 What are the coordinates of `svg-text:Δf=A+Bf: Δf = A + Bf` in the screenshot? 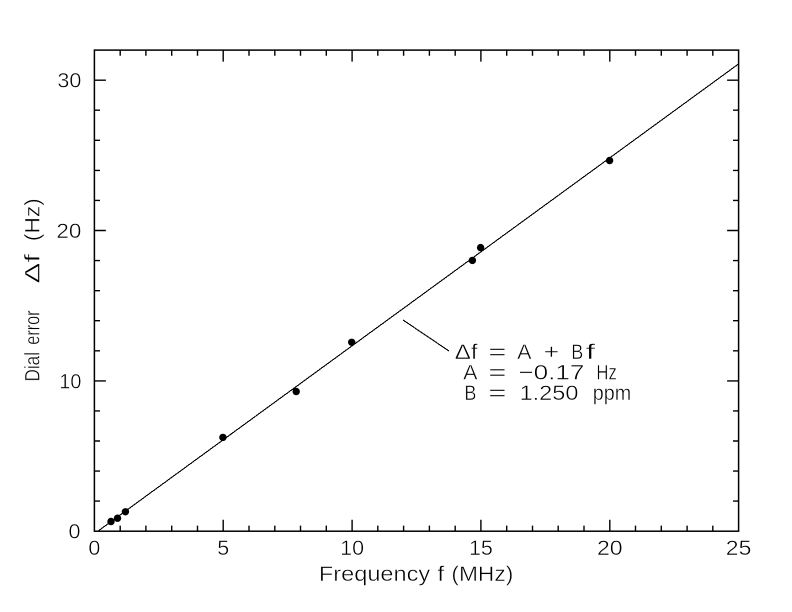 It's located at (525, 352).